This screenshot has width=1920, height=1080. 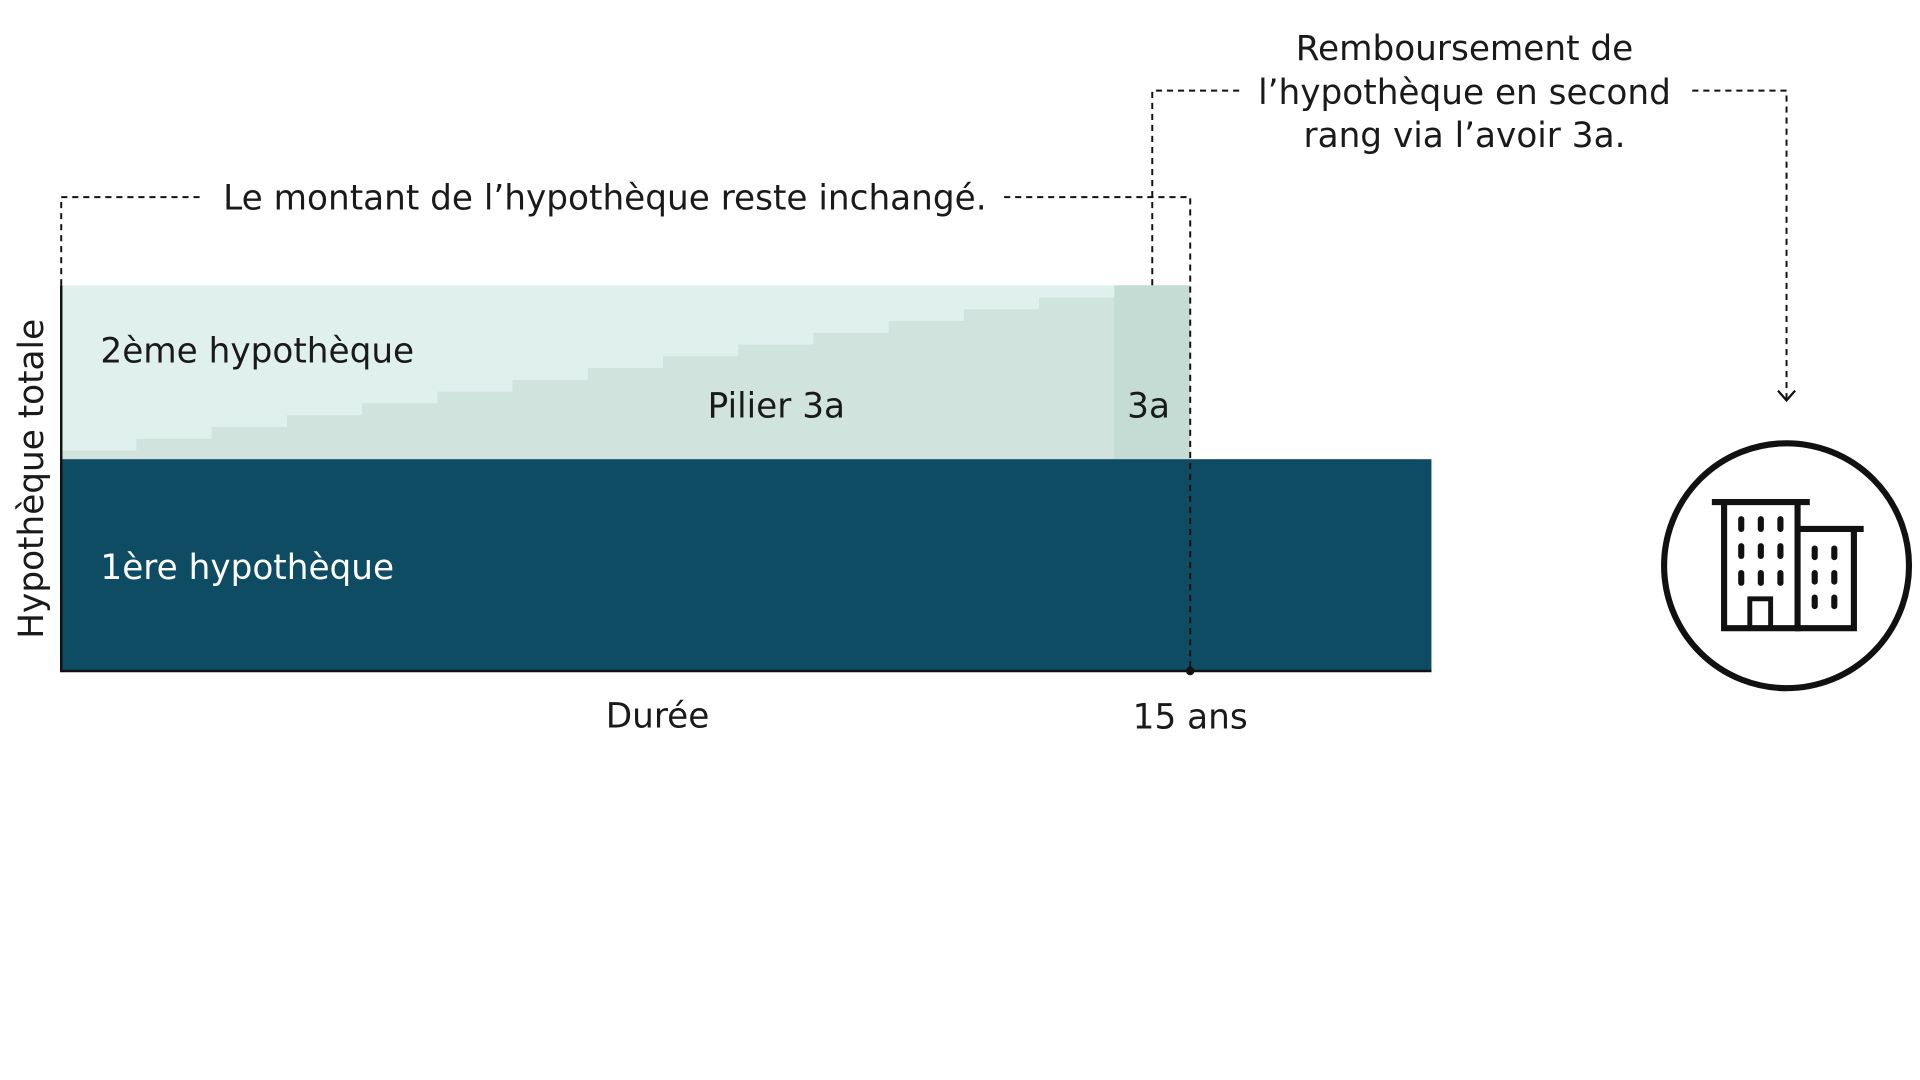 What do you see at coordinates (1787, 566) in the screenshot?
I see `building-icon` at bounding box center [1787, 566].